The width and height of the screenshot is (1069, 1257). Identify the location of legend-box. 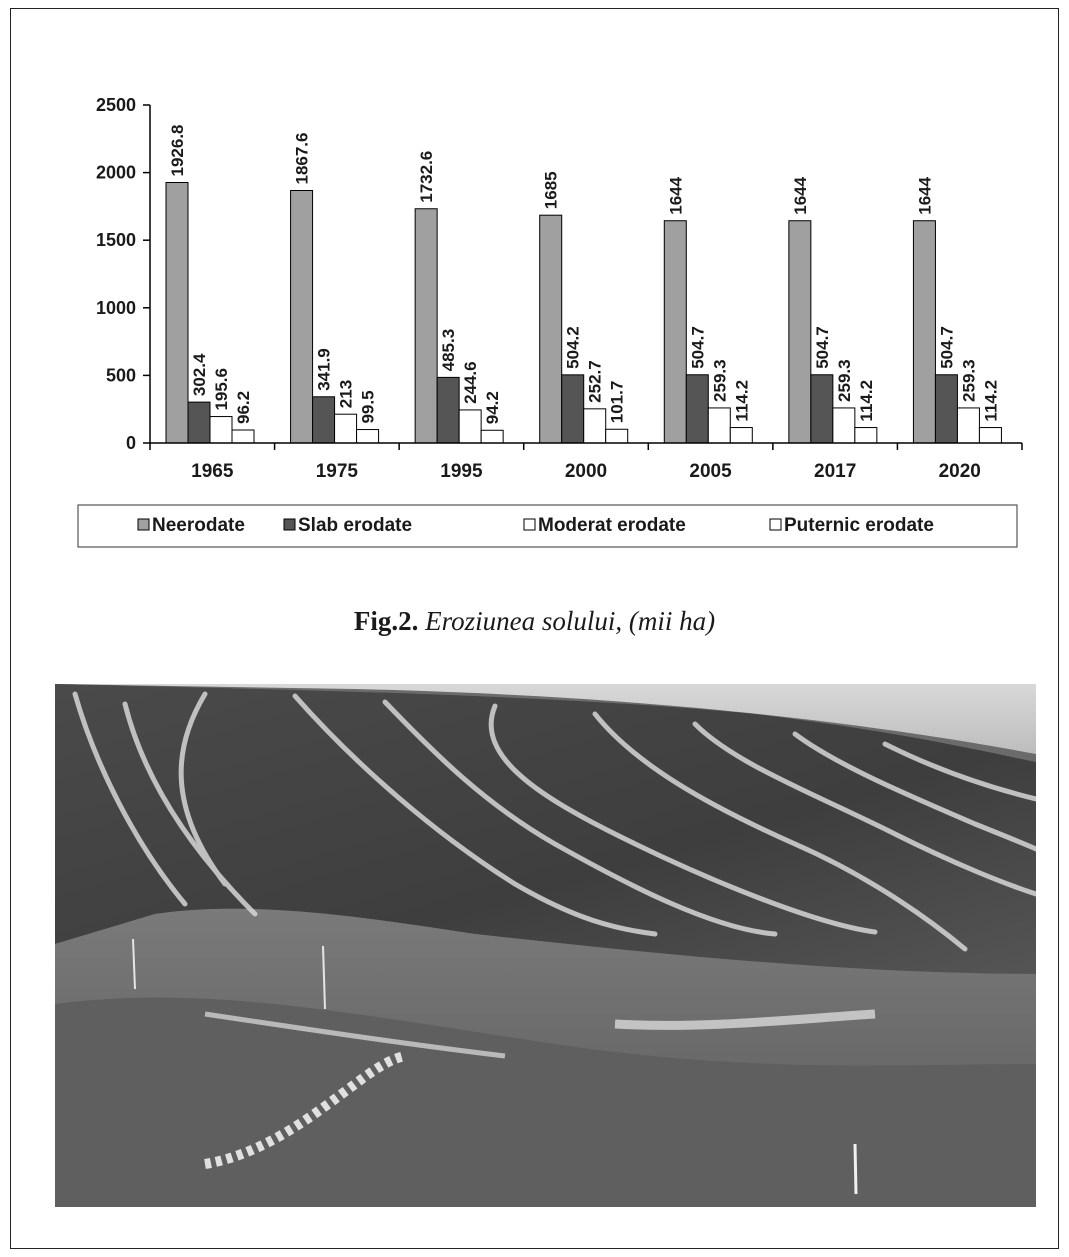
(547, 526).